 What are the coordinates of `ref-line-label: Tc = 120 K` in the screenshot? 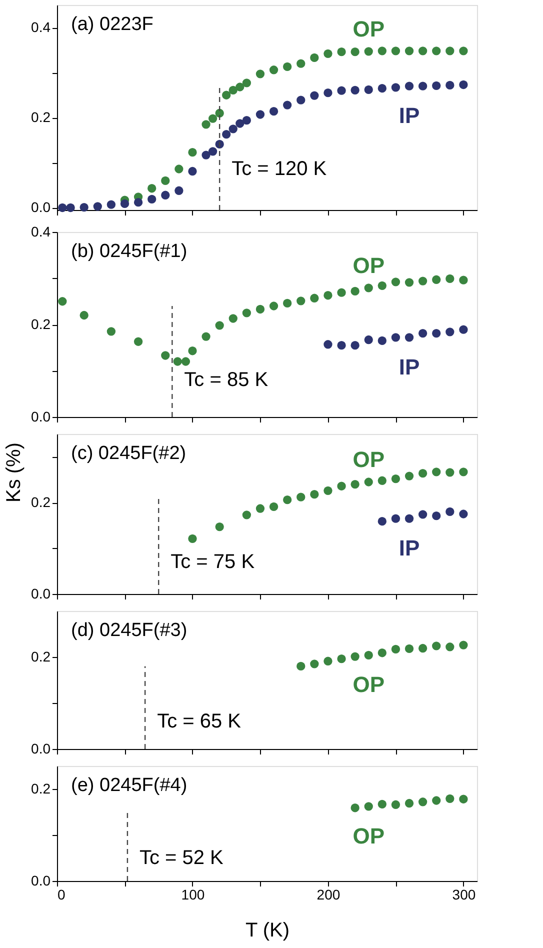 It's located at (280, 169).